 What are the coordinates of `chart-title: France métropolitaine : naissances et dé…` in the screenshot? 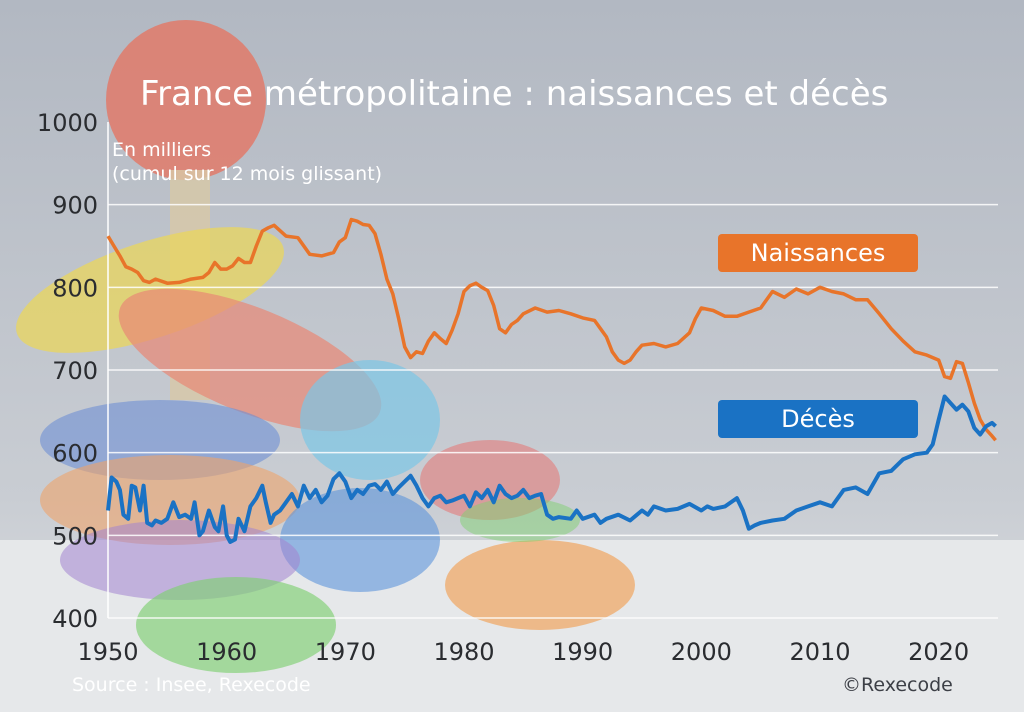 It's located at (514, 94).